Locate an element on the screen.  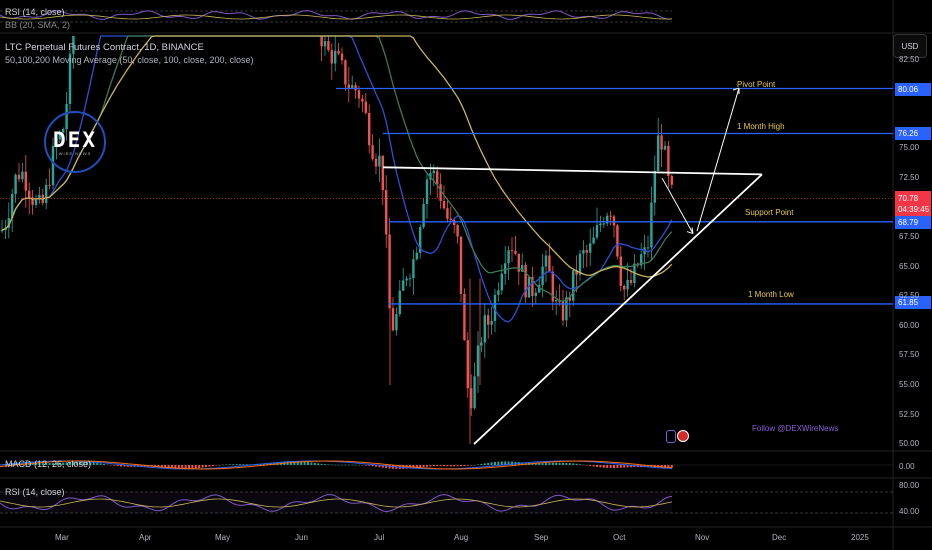
rsi-ma-line is located at coordinates (336, 503).